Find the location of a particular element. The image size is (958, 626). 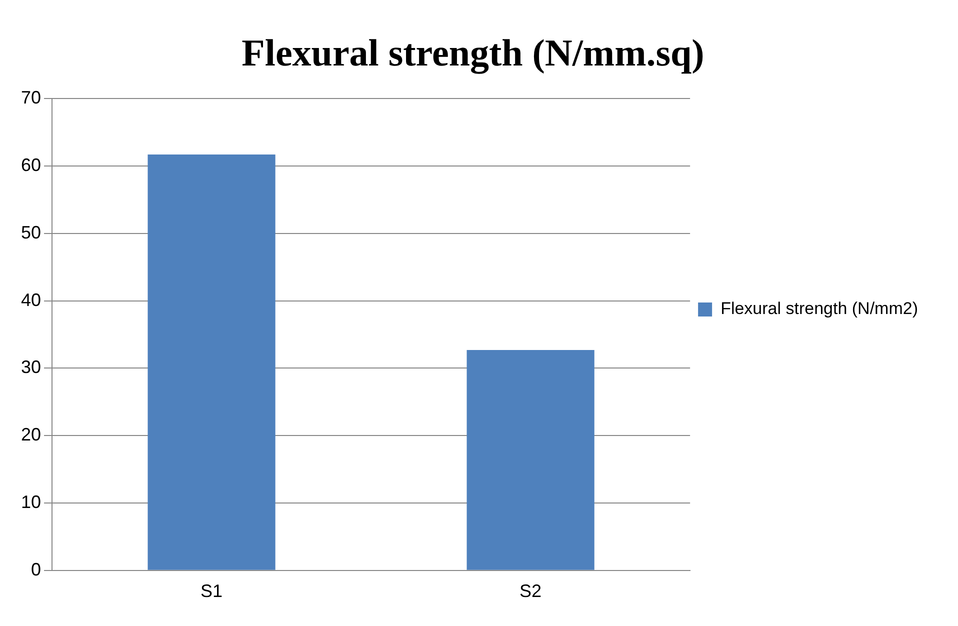

chart-title: Flexural strength (N/mm.sq) is located at coordinates (473, 53).